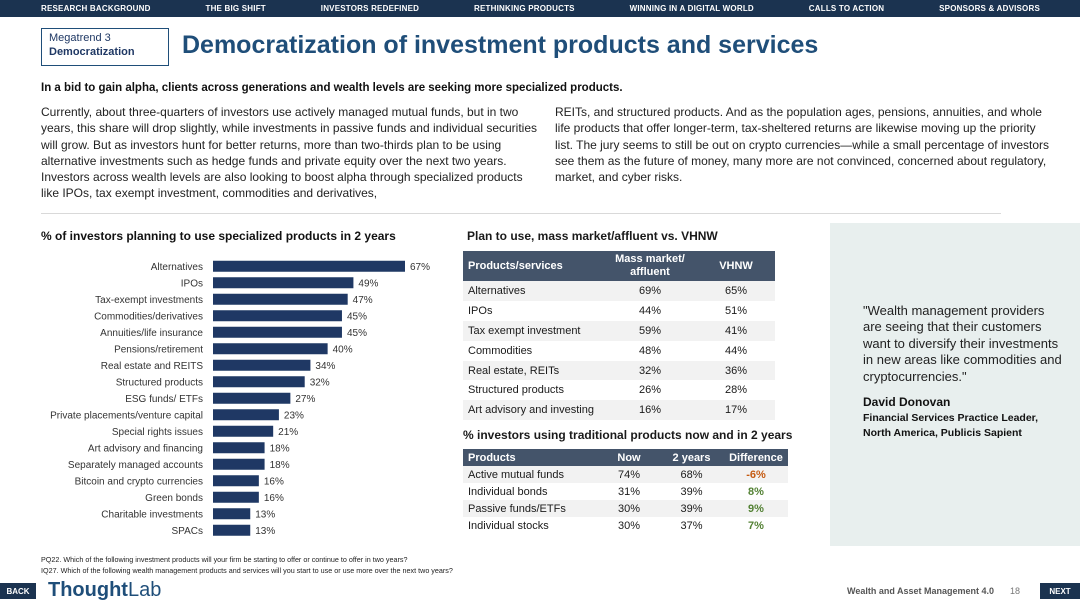 This screenshot has height=608, width=1080. What do you see at coordinates (521, 213) in the screenshot?
I see `section-divider` at bounding box center [521, 213].